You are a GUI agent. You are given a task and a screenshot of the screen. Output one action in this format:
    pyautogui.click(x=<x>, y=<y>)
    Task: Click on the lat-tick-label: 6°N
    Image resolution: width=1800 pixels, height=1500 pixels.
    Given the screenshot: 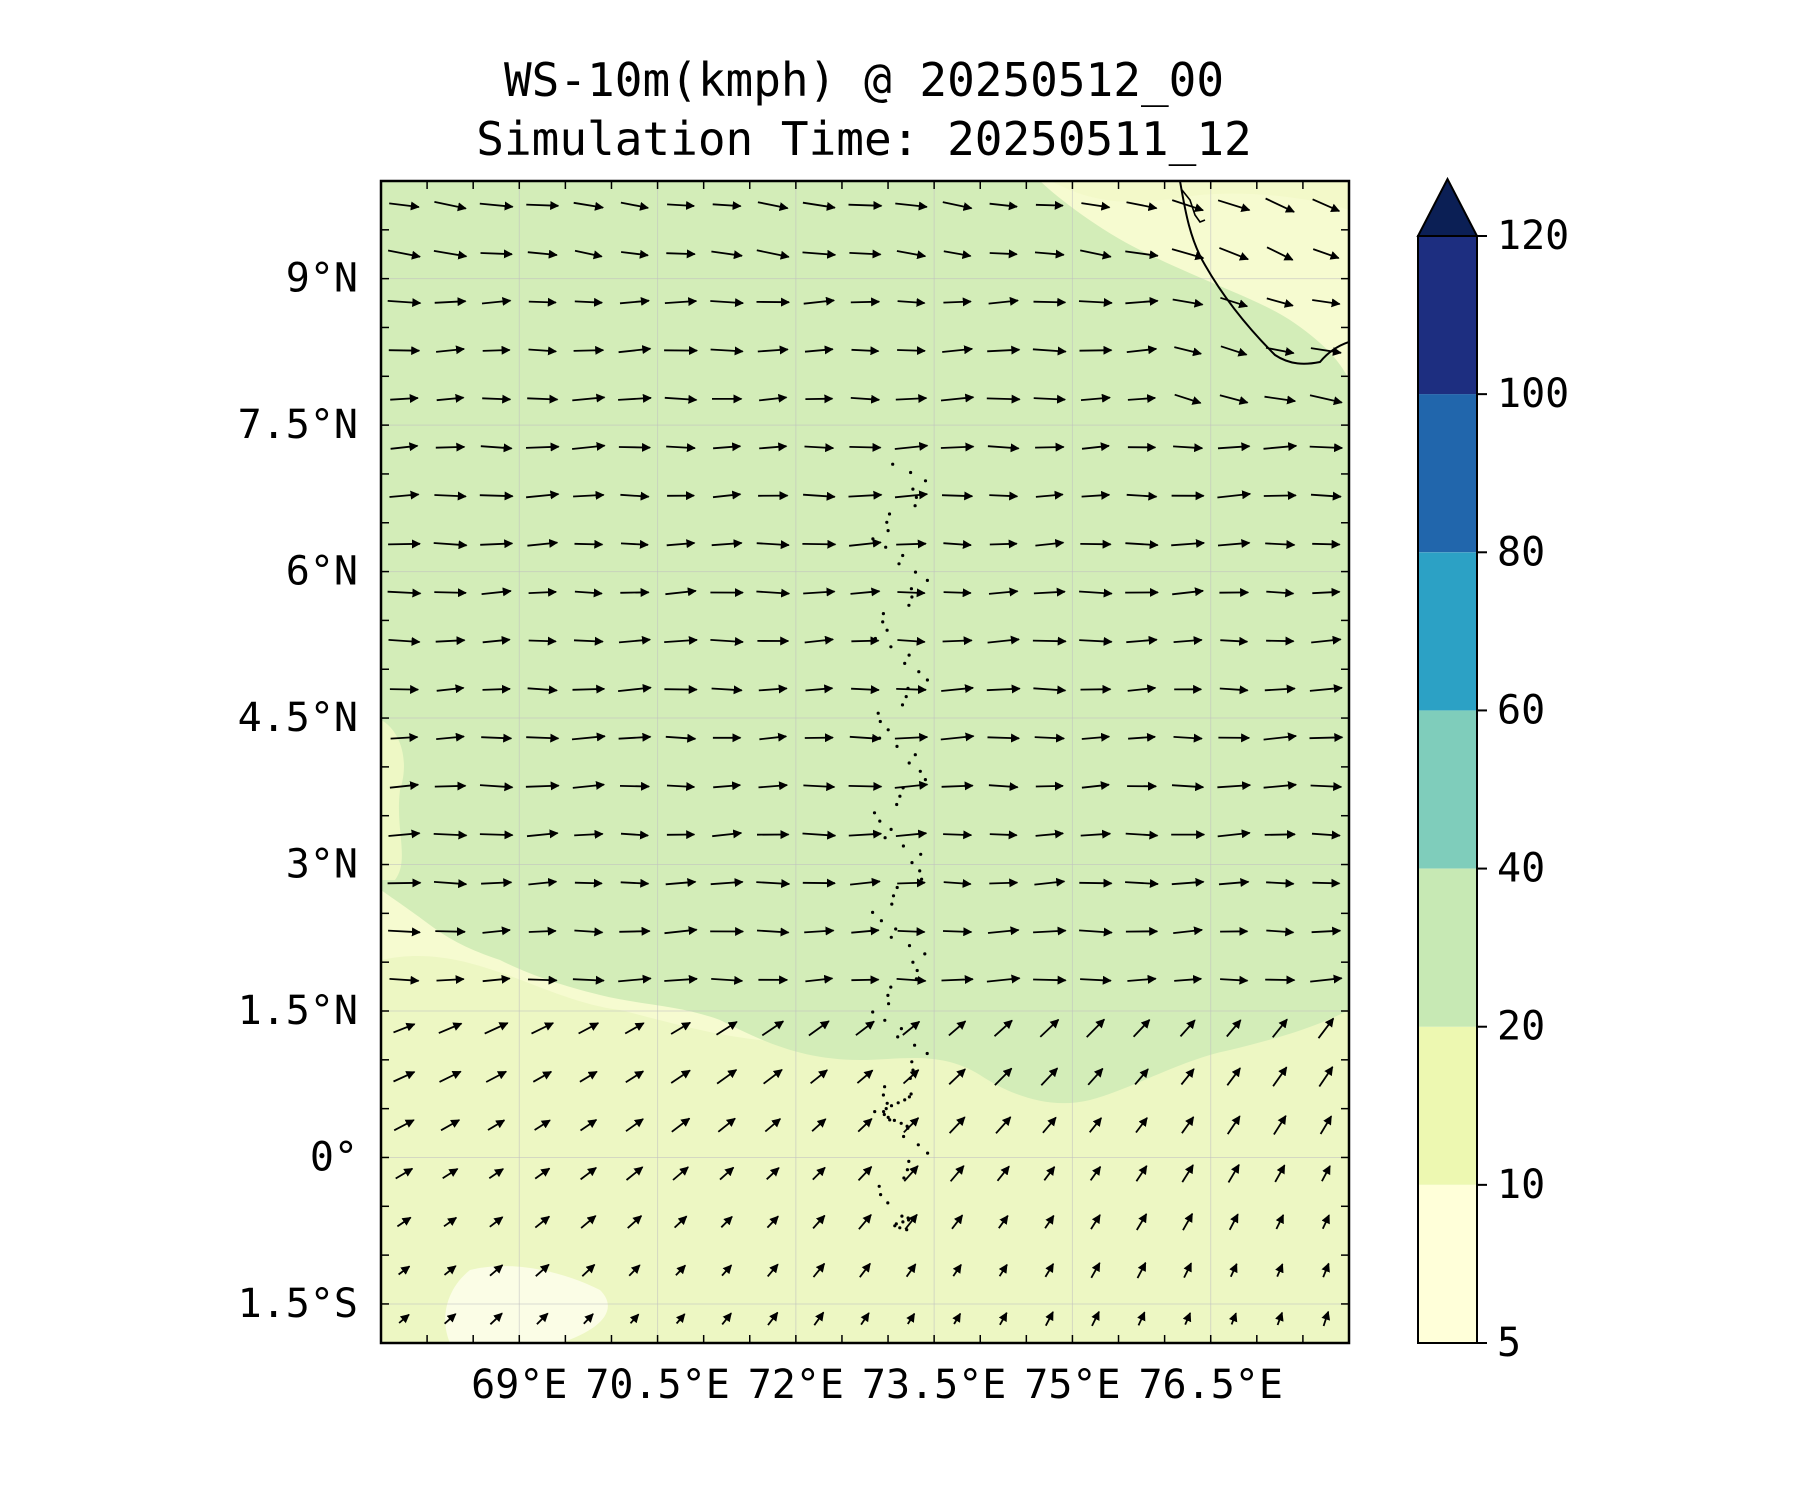 What is the action you would take?
    pyautogui.click(x=322, y=572)
    